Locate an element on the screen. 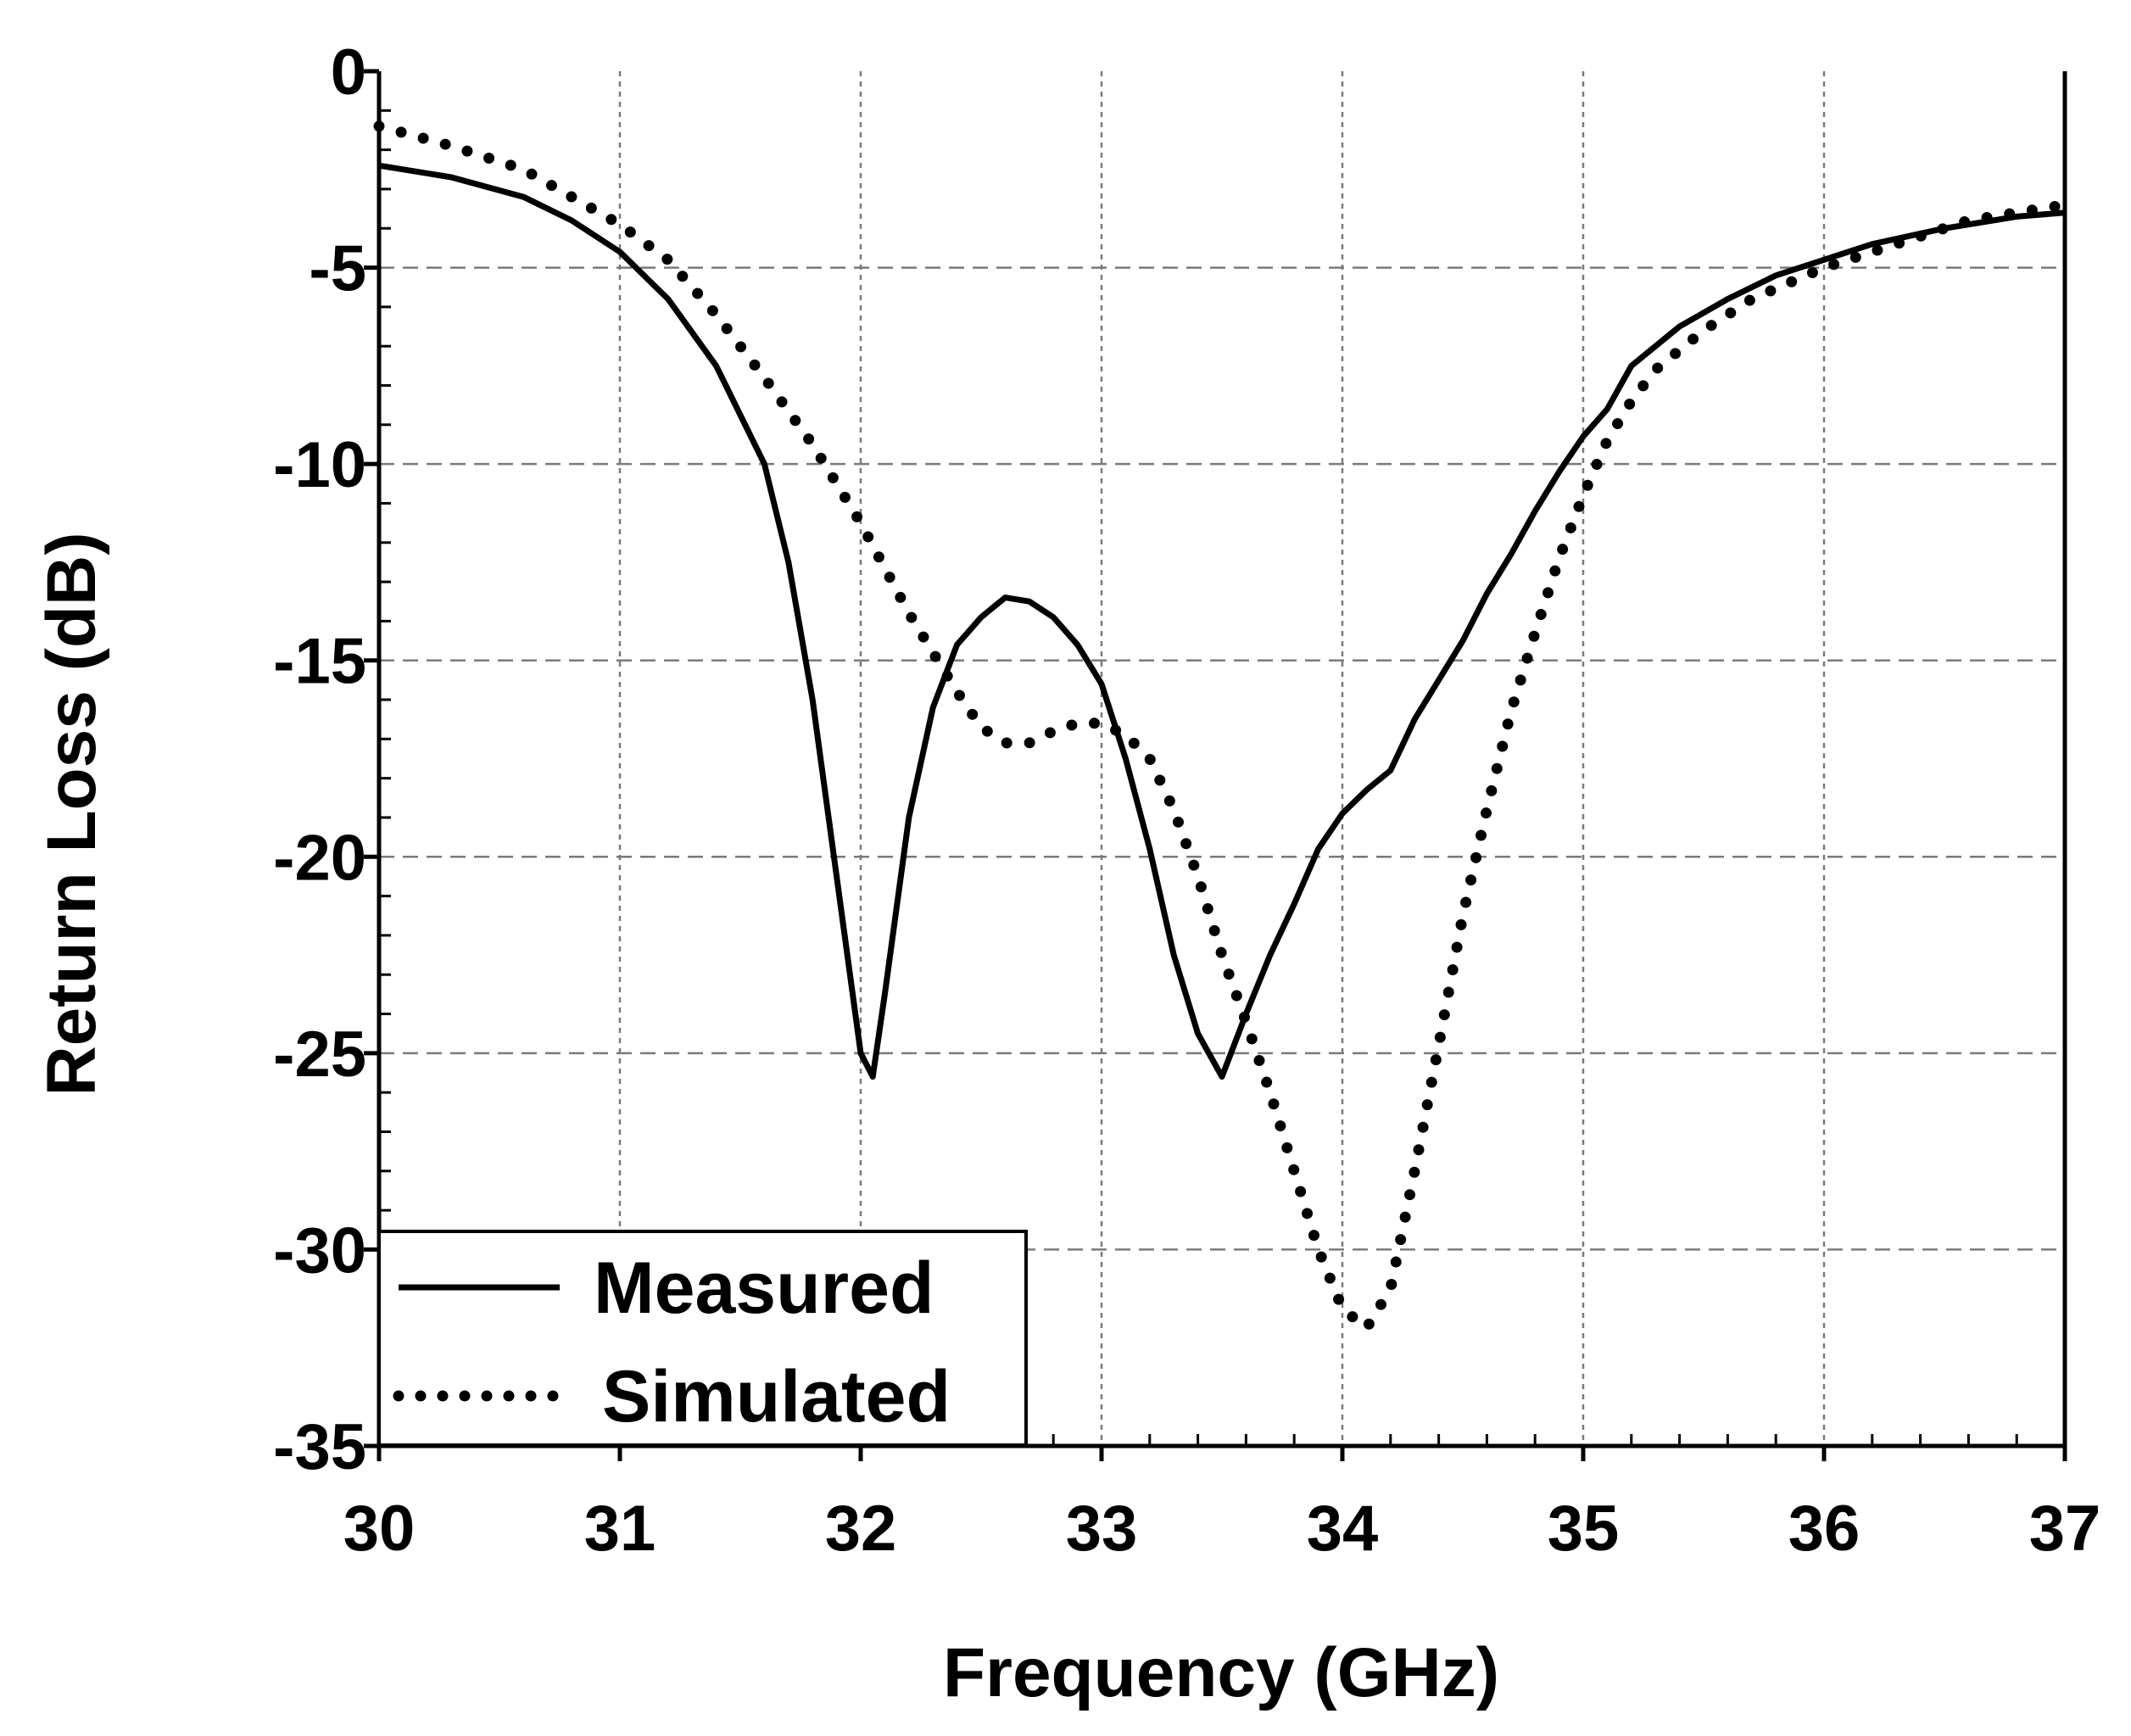 The height and width of the screenshot is (1736, 2131). y-tick-label: 0 is located at coordinates (348, 72).